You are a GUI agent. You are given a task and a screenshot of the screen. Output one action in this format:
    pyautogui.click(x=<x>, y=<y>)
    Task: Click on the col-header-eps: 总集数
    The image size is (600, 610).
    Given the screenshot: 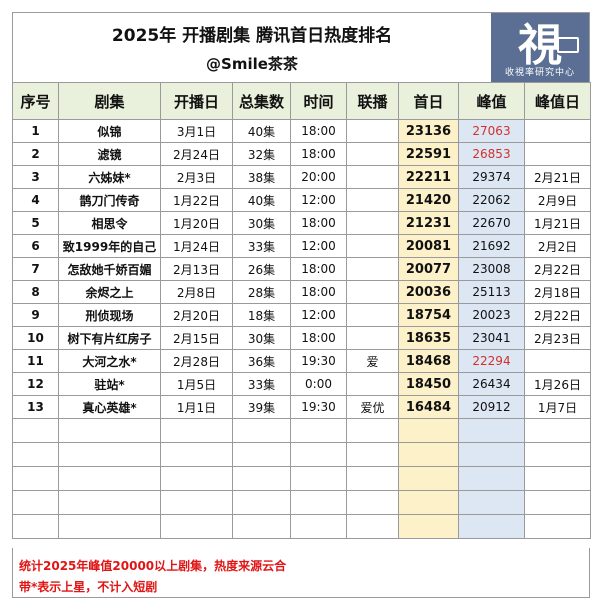 What is the action you would take?
    pyautogui.click(x=261, y=101)
    